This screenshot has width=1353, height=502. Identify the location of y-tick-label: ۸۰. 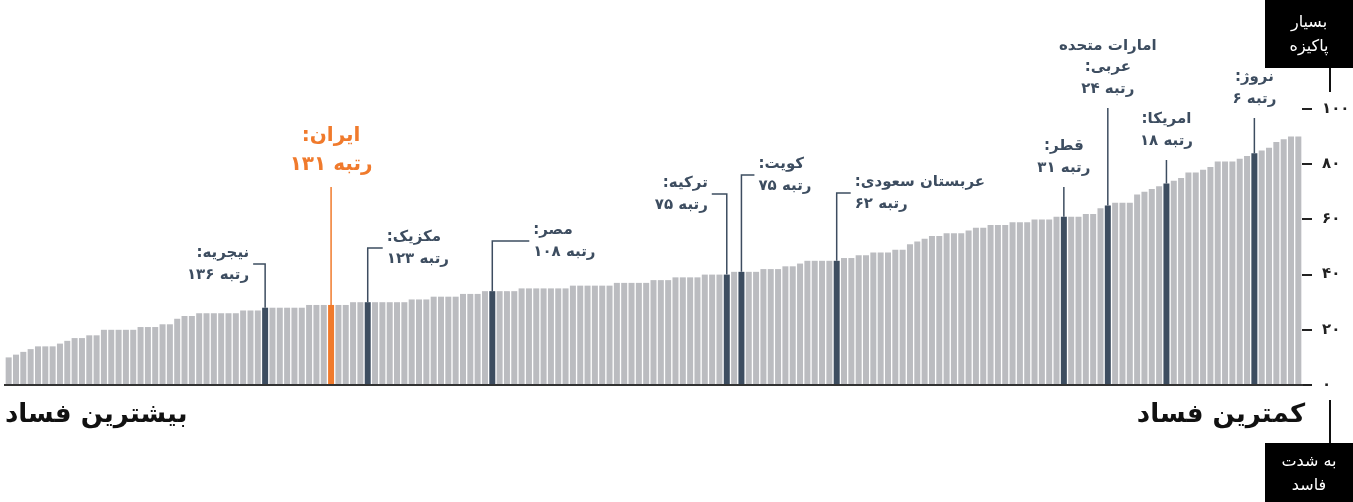
(1331, 163).